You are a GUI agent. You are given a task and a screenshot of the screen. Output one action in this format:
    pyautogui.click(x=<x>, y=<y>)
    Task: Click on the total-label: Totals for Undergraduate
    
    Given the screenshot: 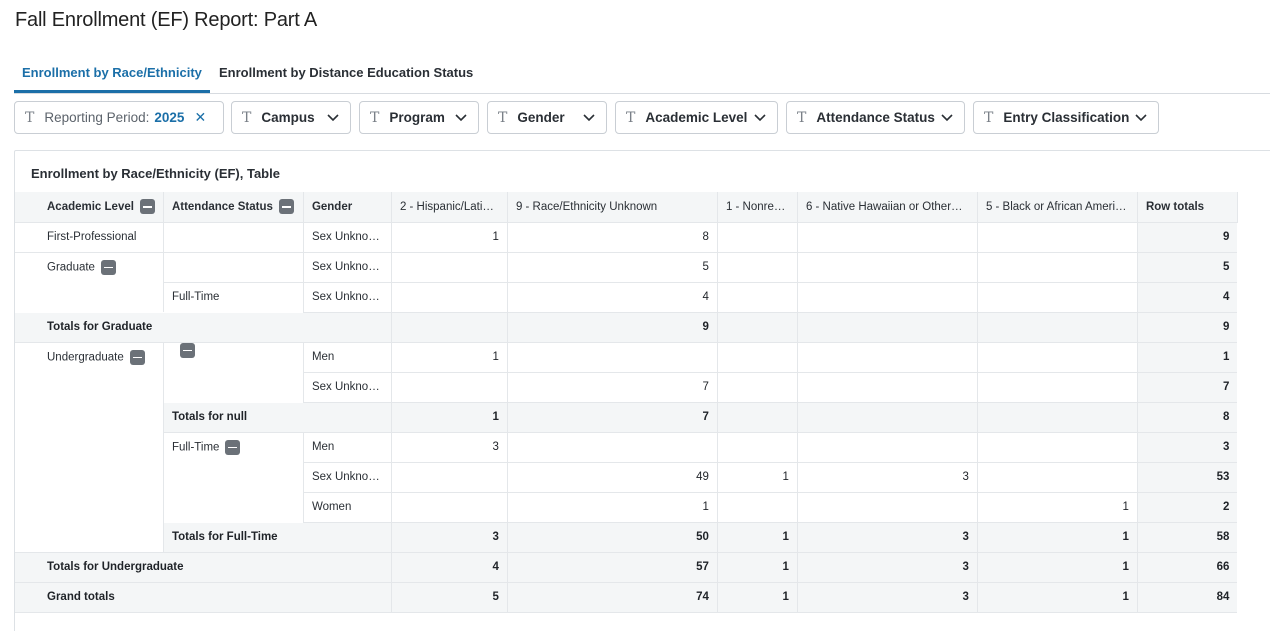 What is the action you would take?
    pyautogui.click(x=203, y=567)
    